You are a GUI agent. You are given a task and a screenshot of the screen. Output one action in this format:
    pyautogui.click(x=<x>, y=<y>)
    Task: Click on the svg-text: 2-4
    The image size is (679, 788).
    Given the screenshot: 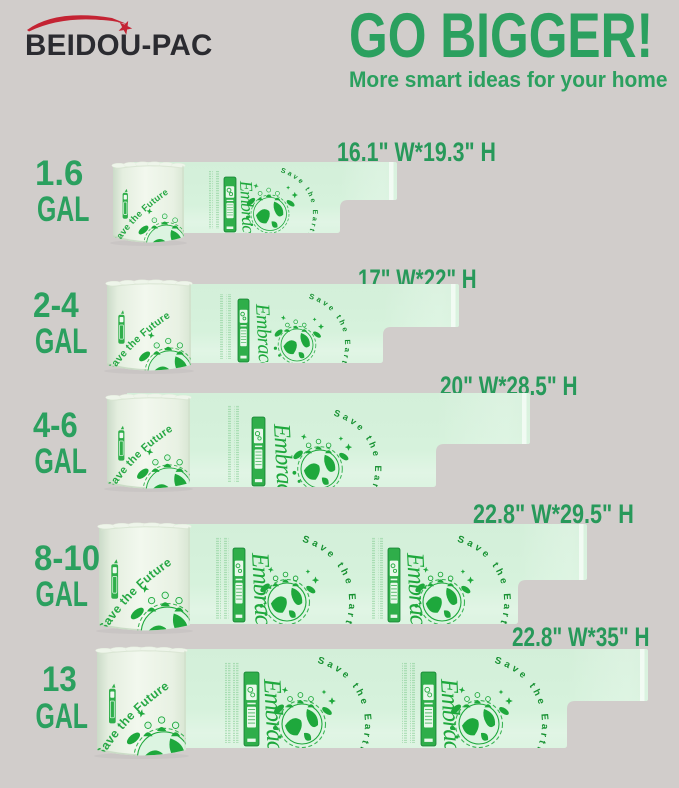 What is the action you would take?
    pyautogui.click(x=56, y=305)
    